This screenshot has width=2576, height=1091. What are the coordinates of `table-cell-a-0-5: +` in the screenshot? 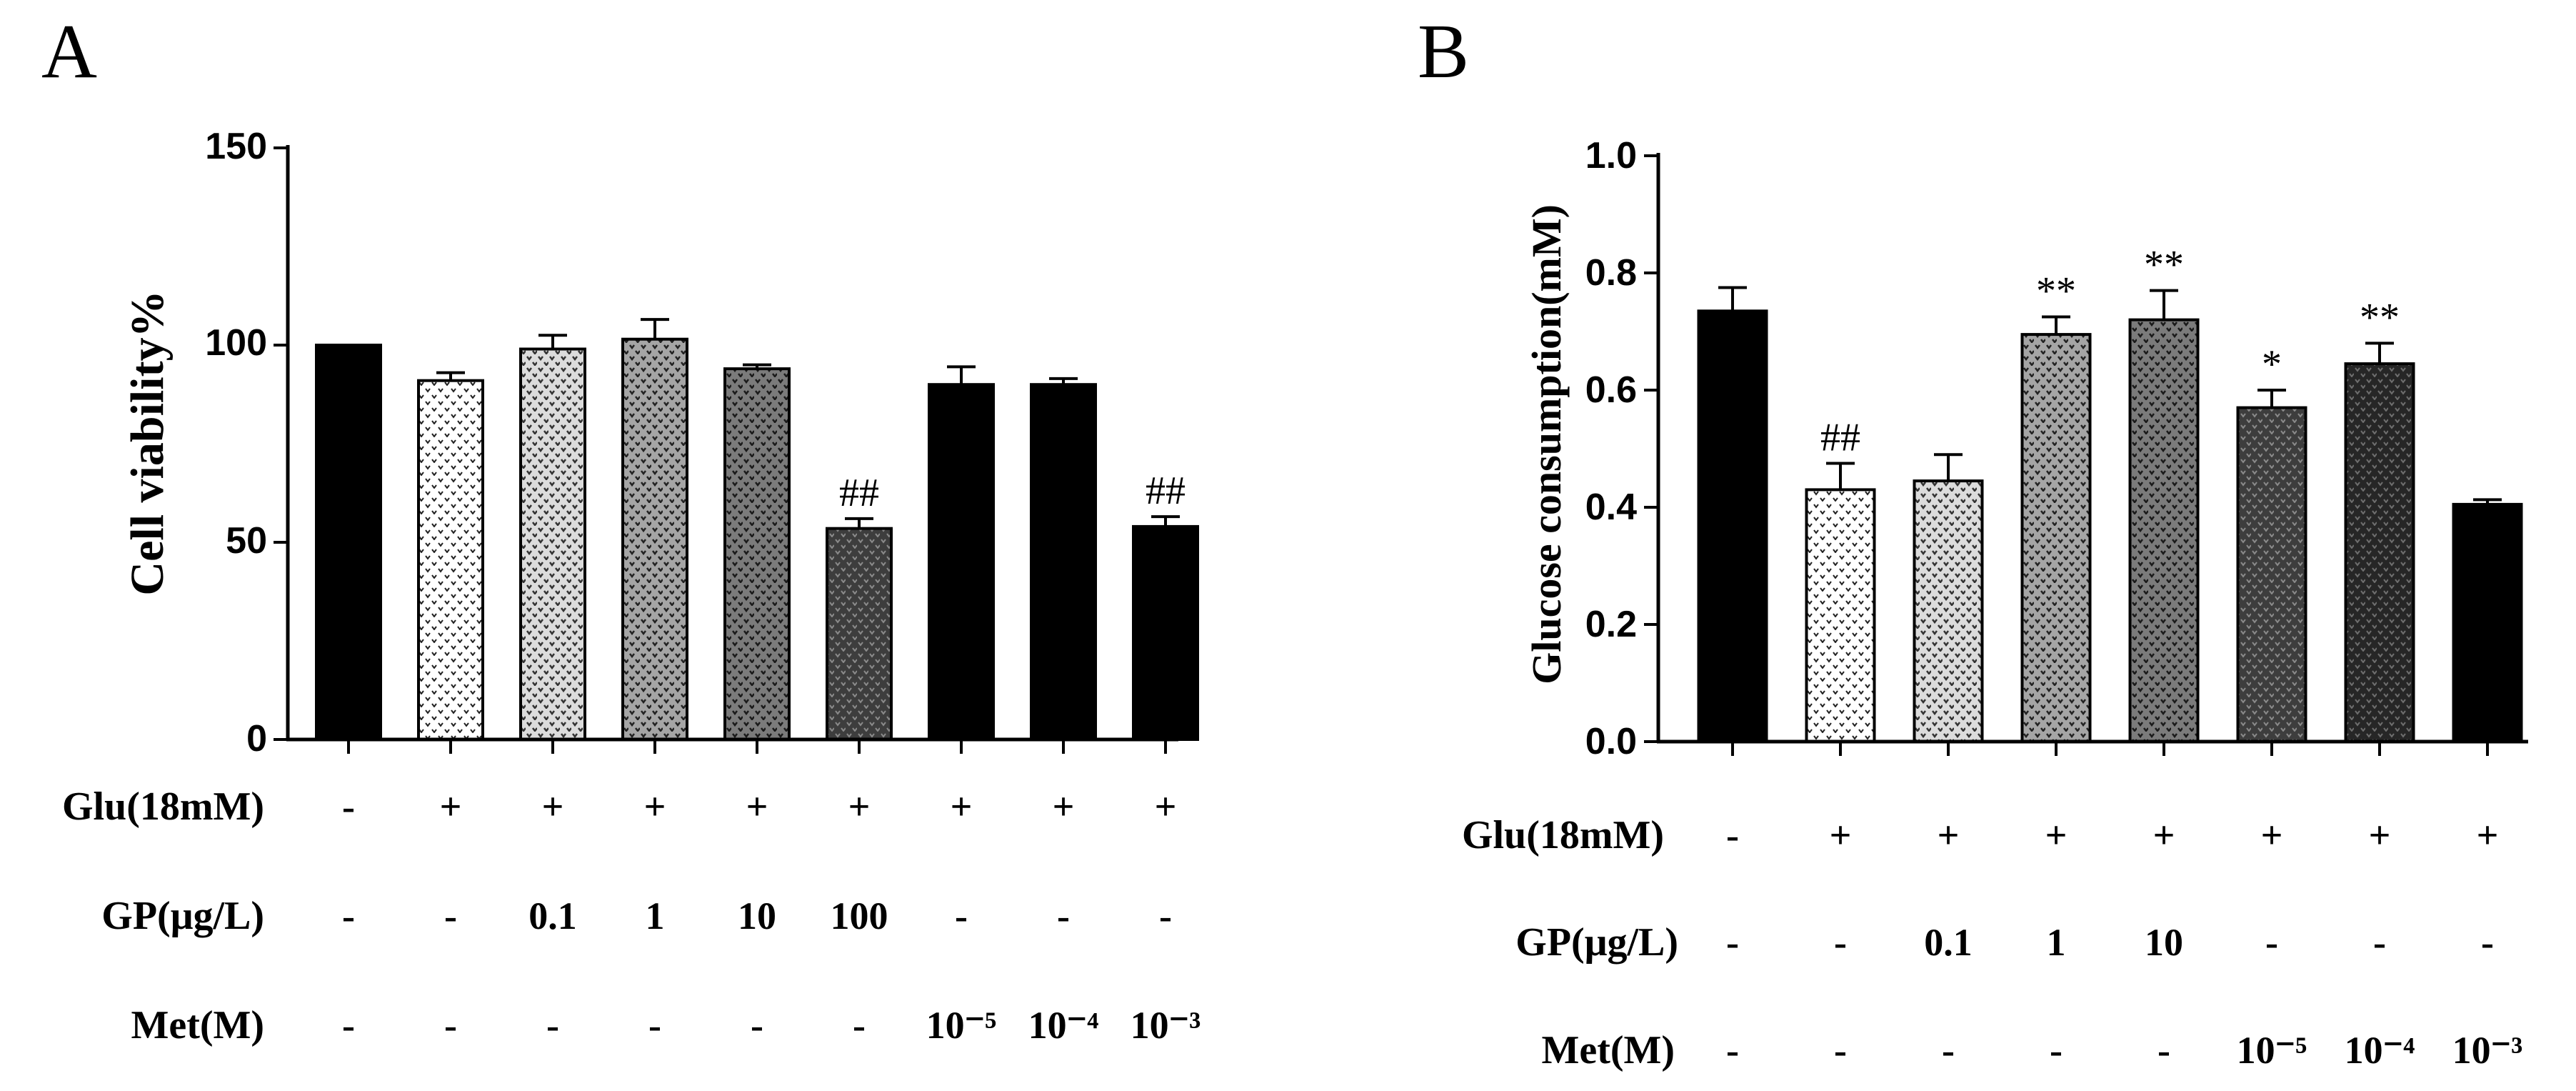 It's located at (859, 806).